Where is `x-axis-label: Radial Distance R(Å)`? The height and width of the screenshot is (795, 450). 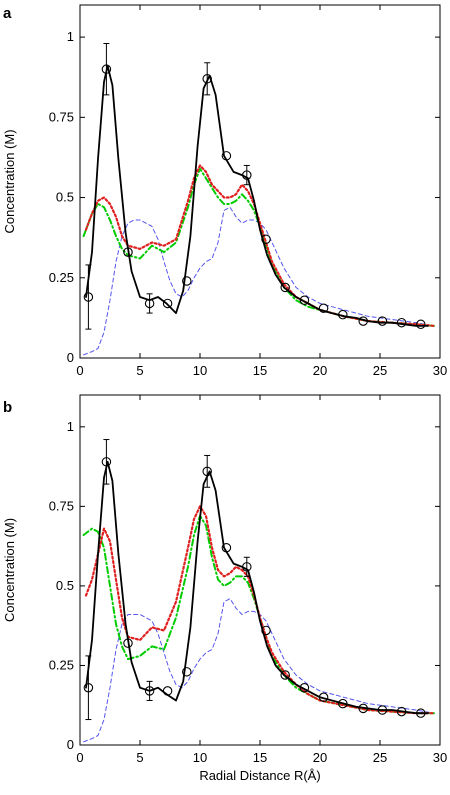 x-axis-label: Radial Distance R(Å) is located at coordinates (259, 775).